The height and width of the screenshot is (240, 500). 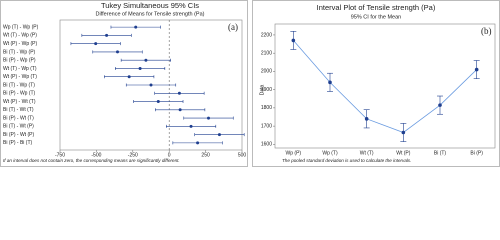 I want to click on mean-line, so click(x=385, y=86).